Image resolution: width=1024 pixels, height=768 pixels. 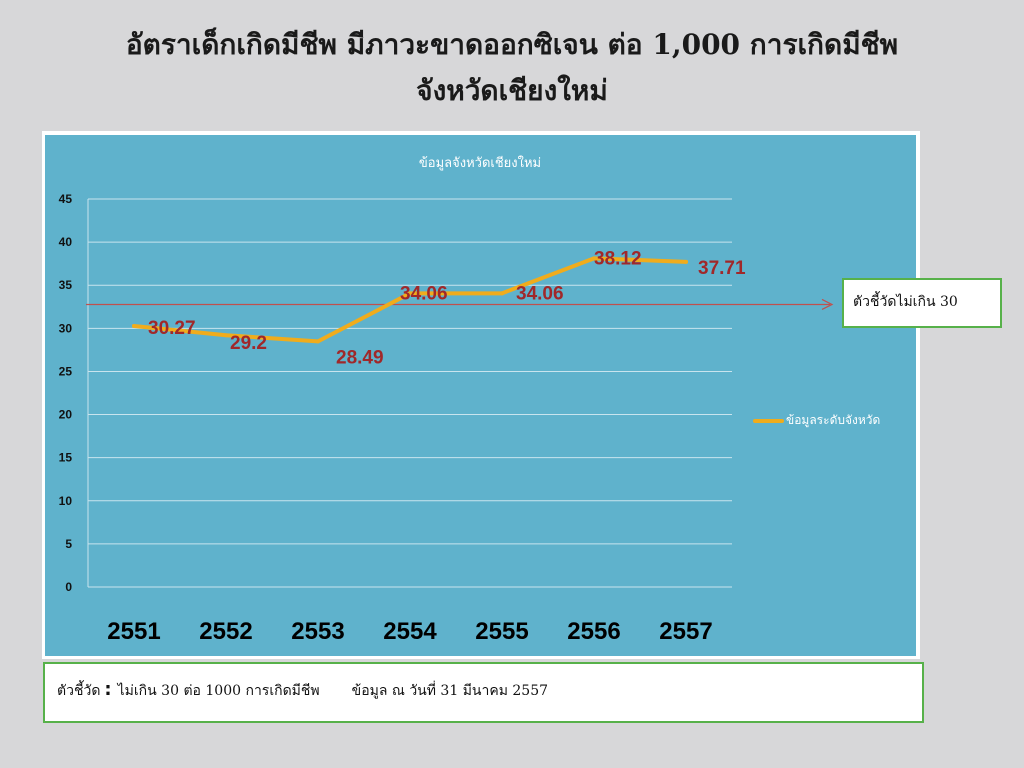 What do you see at coordinates (685, 631) in the screenshot?
I see `x-tick-label: 2557` at bounding box center [685, 631].